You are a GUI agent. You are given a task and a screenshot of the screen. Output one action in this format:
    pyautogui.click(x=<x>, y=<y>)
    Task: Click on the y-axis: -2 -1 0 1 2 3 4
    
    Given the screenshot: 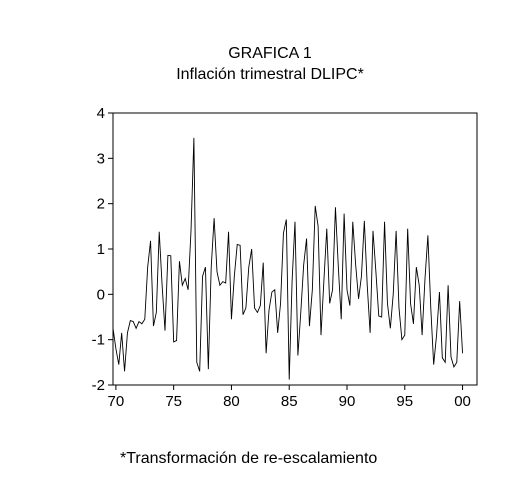 What is the action you would take?
    pyautogui.click(x=102, y=249)
    